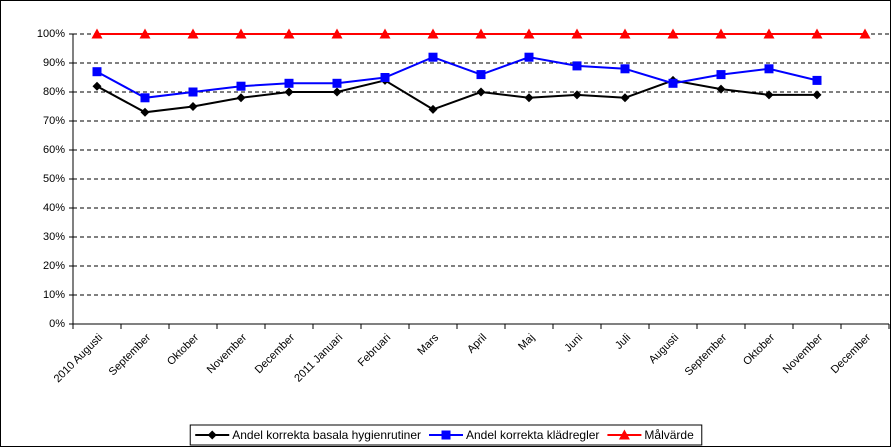  I want to click on legend-label: Målvärde, so click(669, 435).